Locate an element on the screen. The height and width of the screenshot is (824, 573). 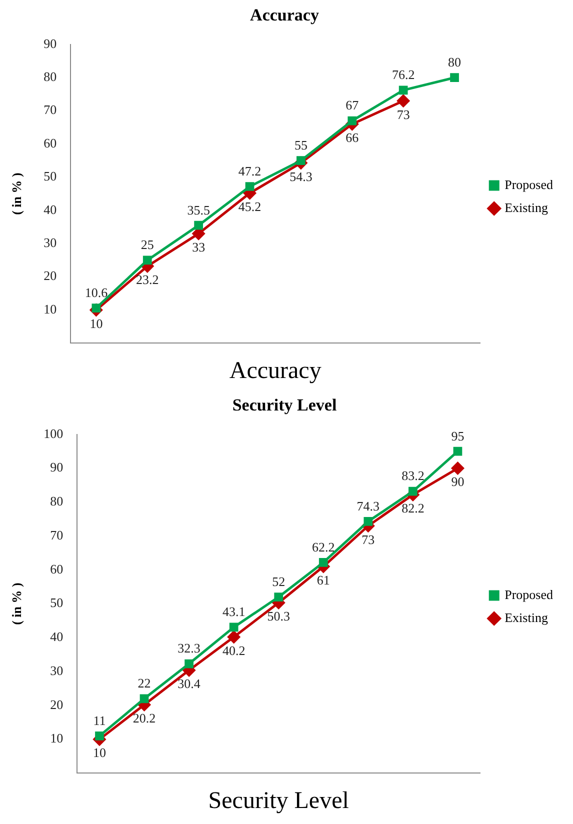
data-label: 43.1 is located at coordinates (234, 612).